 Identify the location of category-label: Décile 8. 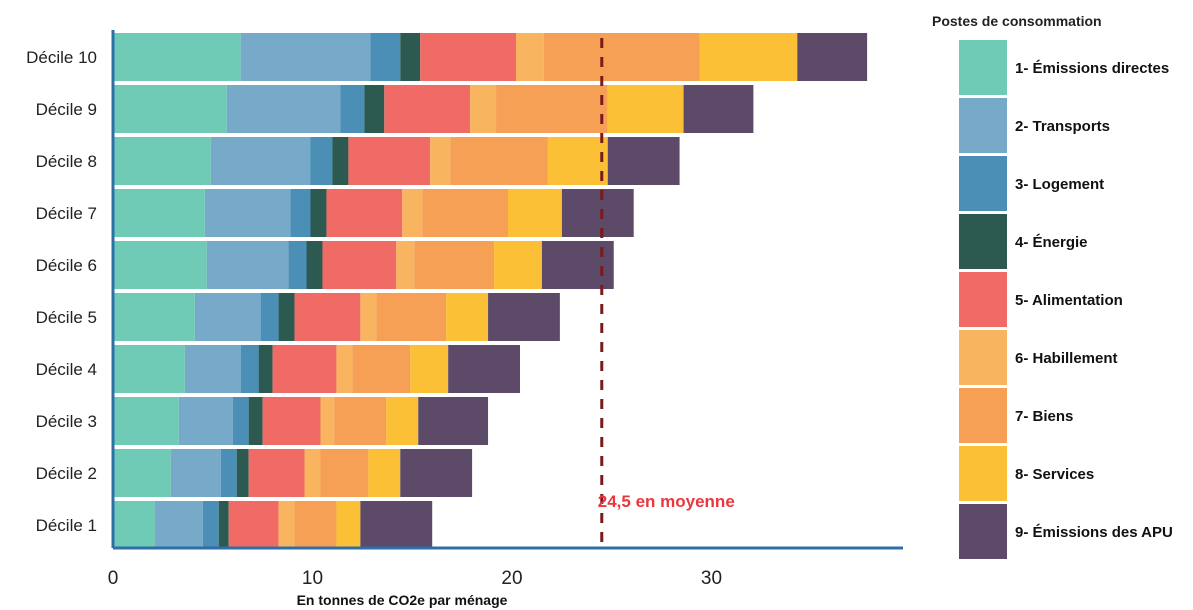
(66, 161).